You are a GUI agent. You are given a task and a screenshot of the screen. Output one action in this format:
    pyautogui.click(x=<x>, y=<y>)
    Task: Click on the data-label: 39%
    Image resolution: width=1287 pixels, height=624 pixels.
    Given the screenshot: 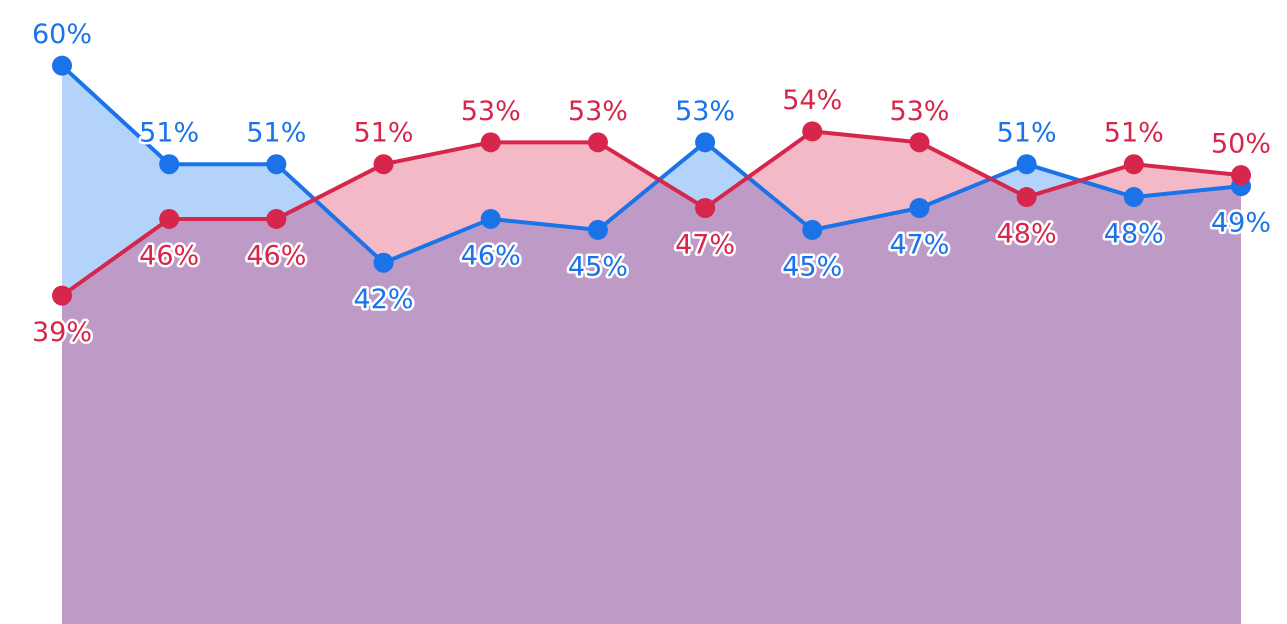 What is the action you would take?
    pyautogui.click(x=62, y=332)
    